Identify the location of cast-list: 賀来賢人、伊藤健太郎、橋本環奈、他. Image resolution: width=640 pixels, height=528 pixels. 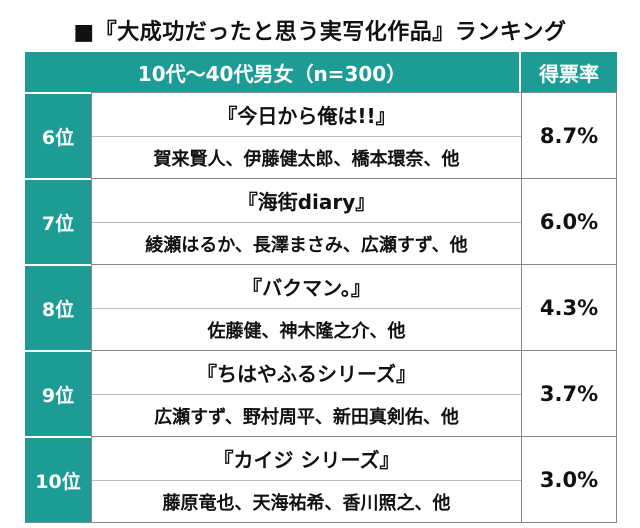
(306, 159).